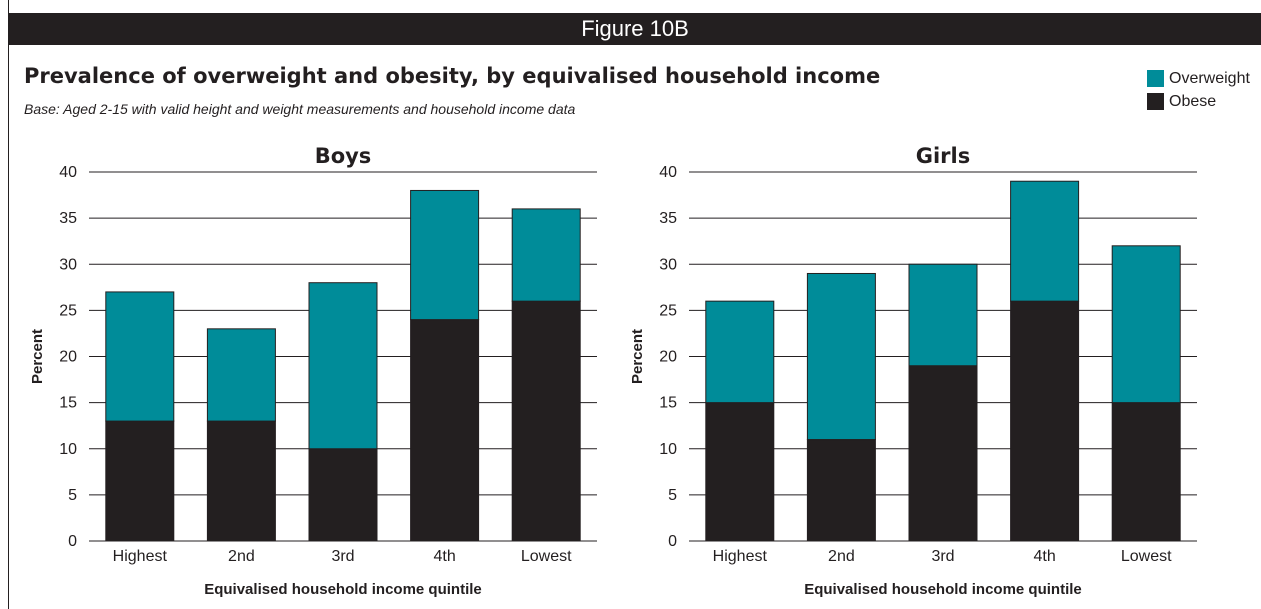 Image resolution: width=1261 pixels, height=609 pixels. I want to click on boys-bar-overweight-3rd, so click(343, 366).